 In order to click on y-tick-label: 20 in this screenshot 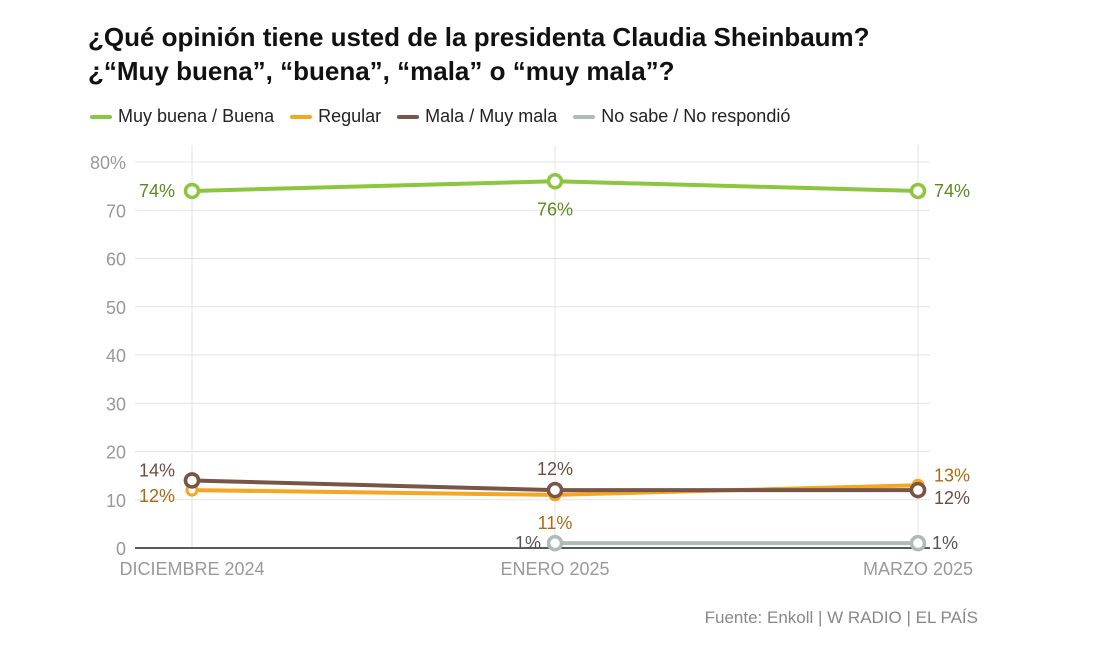, I will do `click(116, 453)`.